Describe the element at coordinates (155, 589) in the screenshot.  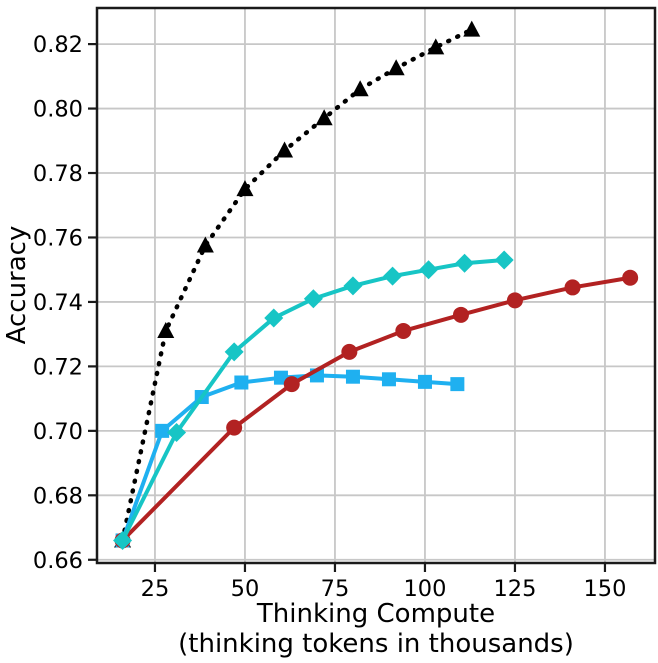
I see `x-tick-label: 25` at that location.